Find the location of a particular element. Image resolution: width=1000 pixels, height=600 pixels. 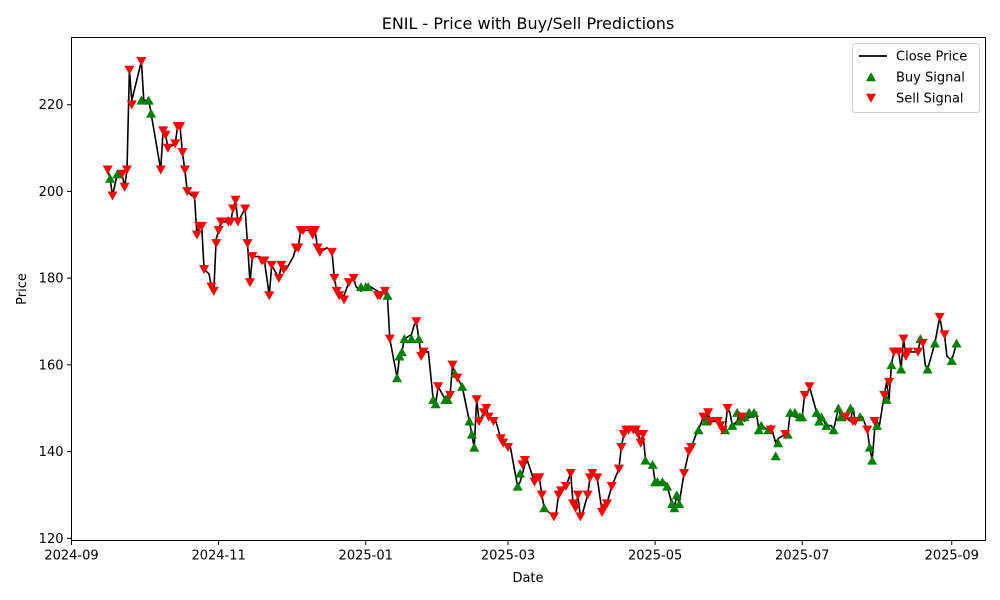

y-tick-label: 140 is located at coordinates (51, 452).